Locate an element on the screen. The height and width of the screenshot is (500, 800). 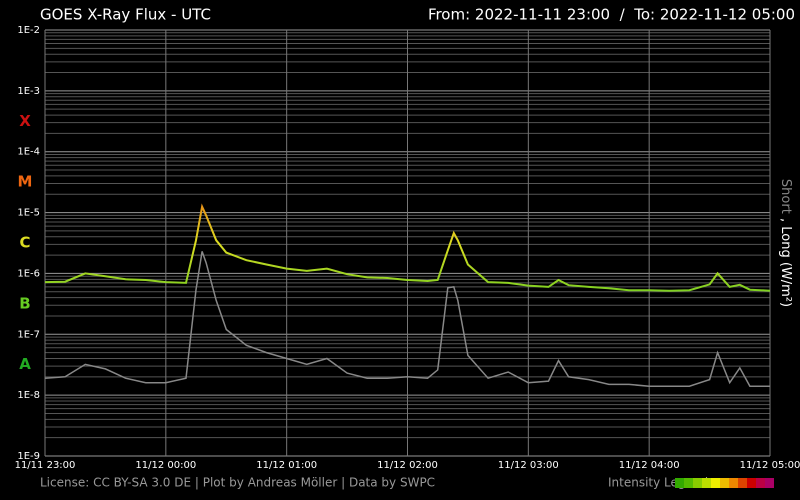
y-tick-label: 1E-6 is located at coordinates (28, 273).